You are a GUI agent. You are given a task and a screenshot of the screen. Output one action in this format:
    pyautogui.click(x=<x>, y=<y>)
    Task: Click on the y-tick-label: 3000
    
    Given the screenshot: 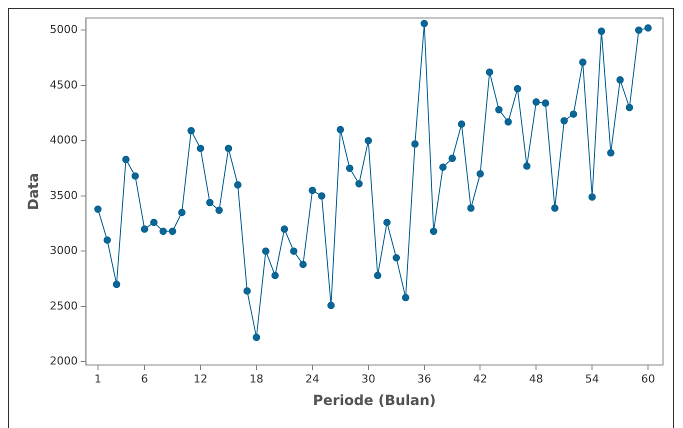 What is the action you would take?
    pyautogui.click(x=64, y=251)
    